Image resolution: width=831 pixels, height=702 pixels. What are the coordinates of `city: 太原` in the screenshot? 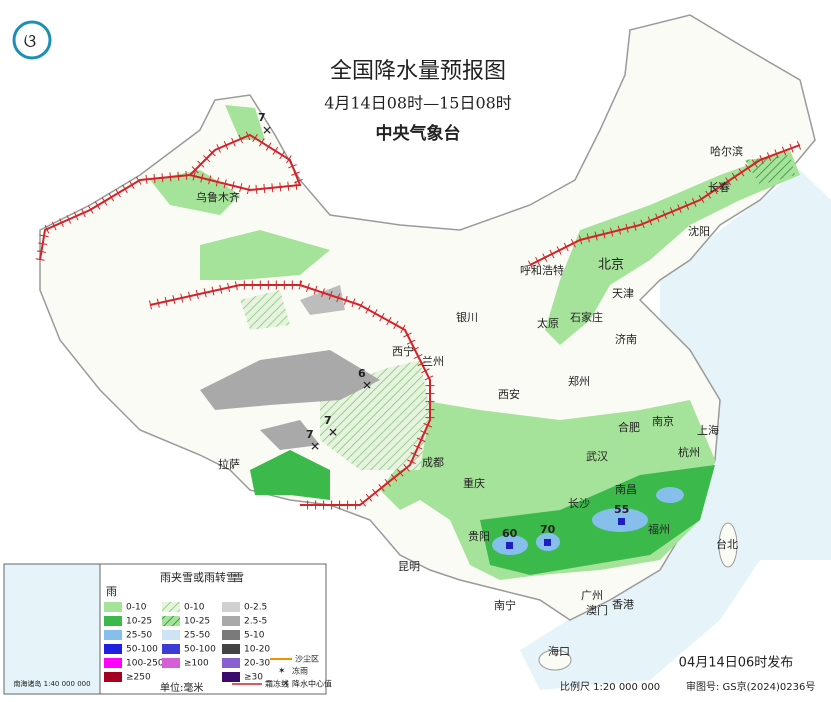 It's located at (548, 323).